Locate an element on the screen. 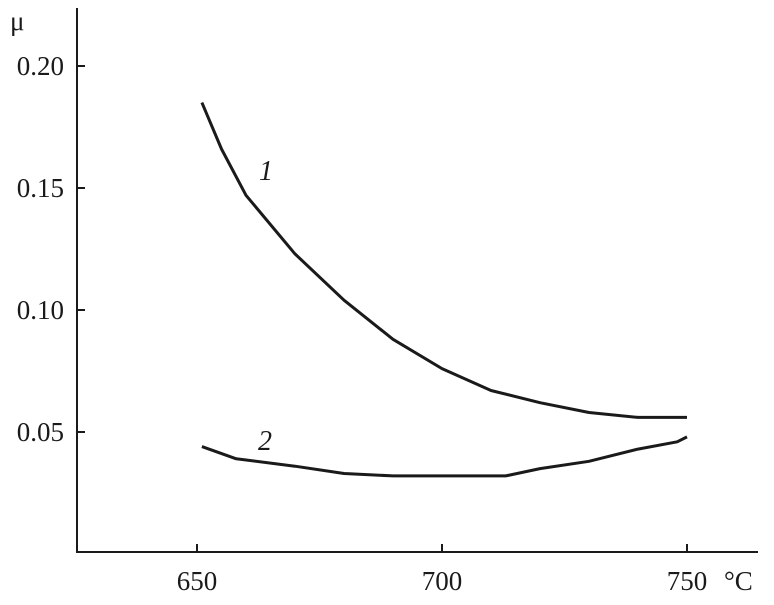 This screenshot has width=774, height=605. series-label-1: 1 is located at coordinates (266, 171).